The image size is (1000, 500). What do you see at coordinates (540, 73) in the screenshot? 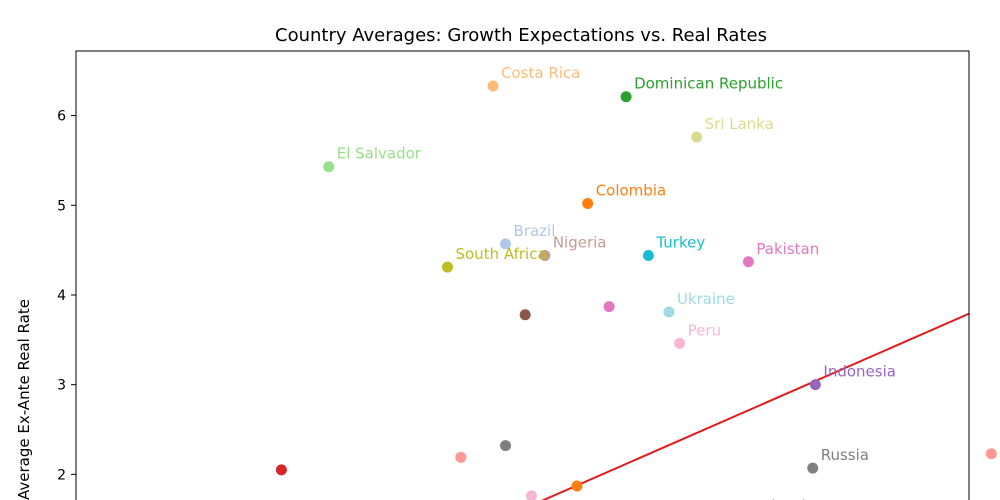
I see `point-label: Costa Rica` at bounding box center [540, 73].